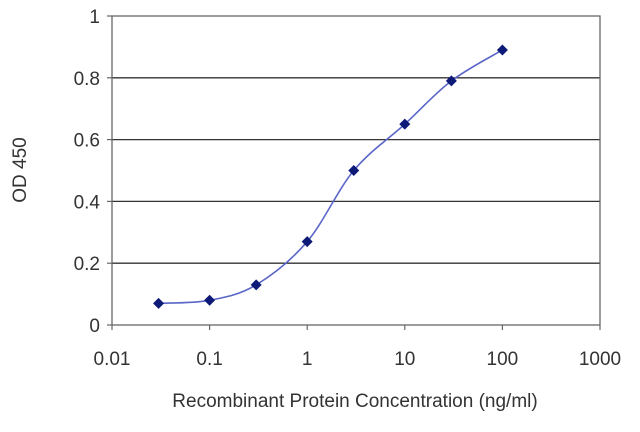 The image size is (640, 432). Describe the element at coordinates (94, 17) in the screenshot. I see `y-tick-label: 1` at that location.